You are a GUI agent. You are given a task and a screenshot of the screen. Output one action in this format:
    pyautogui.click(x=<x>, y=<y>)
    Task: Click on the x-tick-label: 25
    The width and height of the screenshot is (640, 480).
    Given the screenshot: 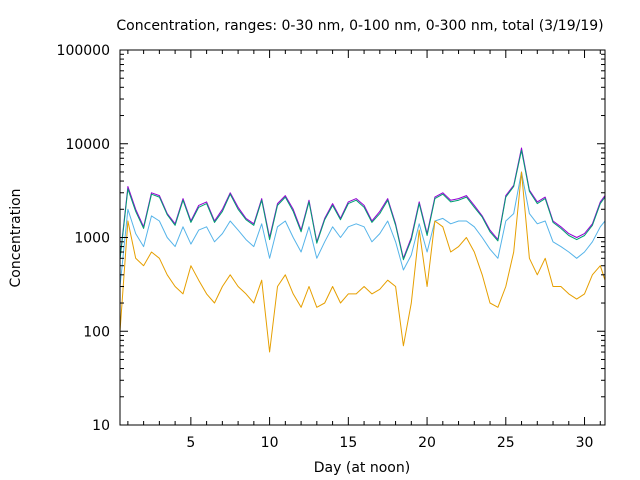 What is the action you would take?
    pyautogui.click(x=506, y=443)
    